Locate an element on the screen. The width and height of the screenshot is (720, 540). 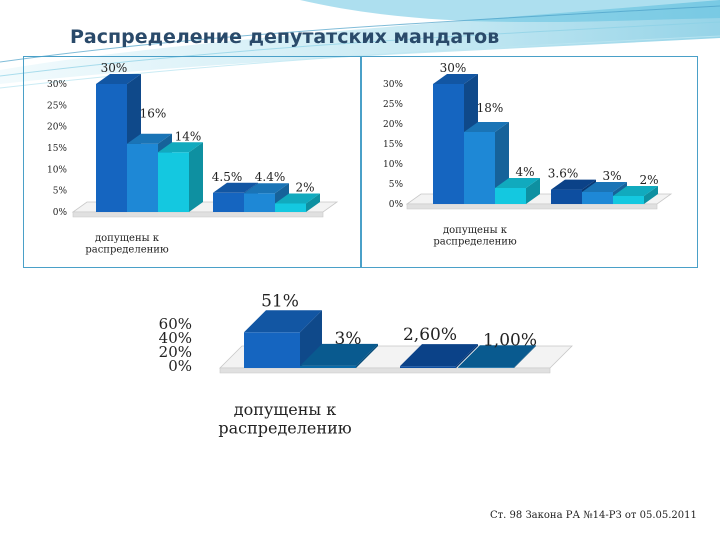
chart-3-ytick-label: 40% is located at coordinates (175, 338).